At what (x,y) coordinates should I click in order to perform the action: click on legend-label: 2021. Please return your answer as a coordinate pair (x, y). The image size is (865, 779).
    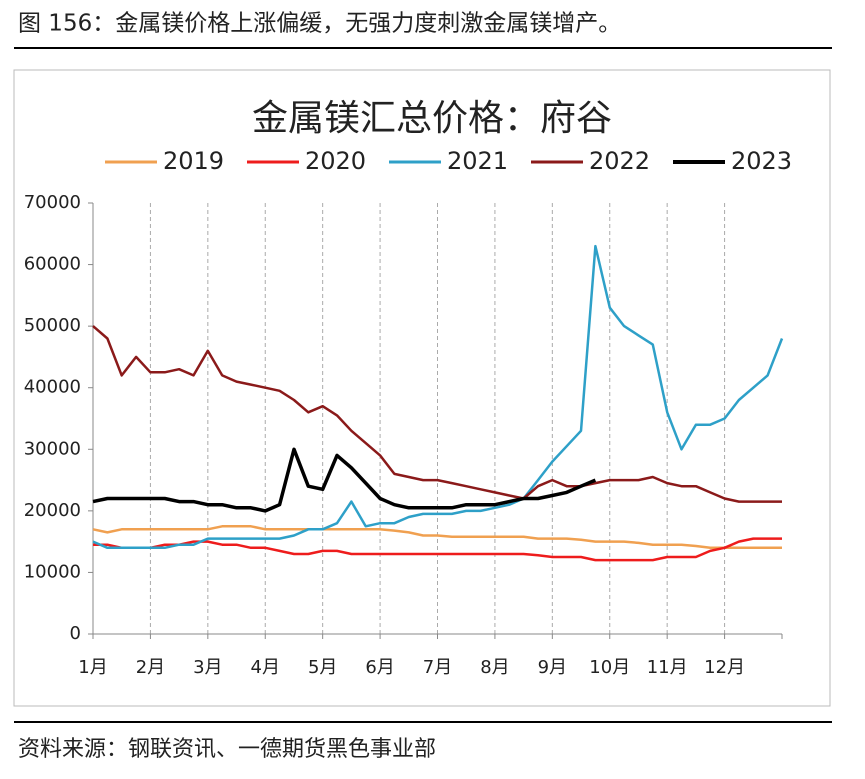
    Looking at the image, I should click on (477, 161).